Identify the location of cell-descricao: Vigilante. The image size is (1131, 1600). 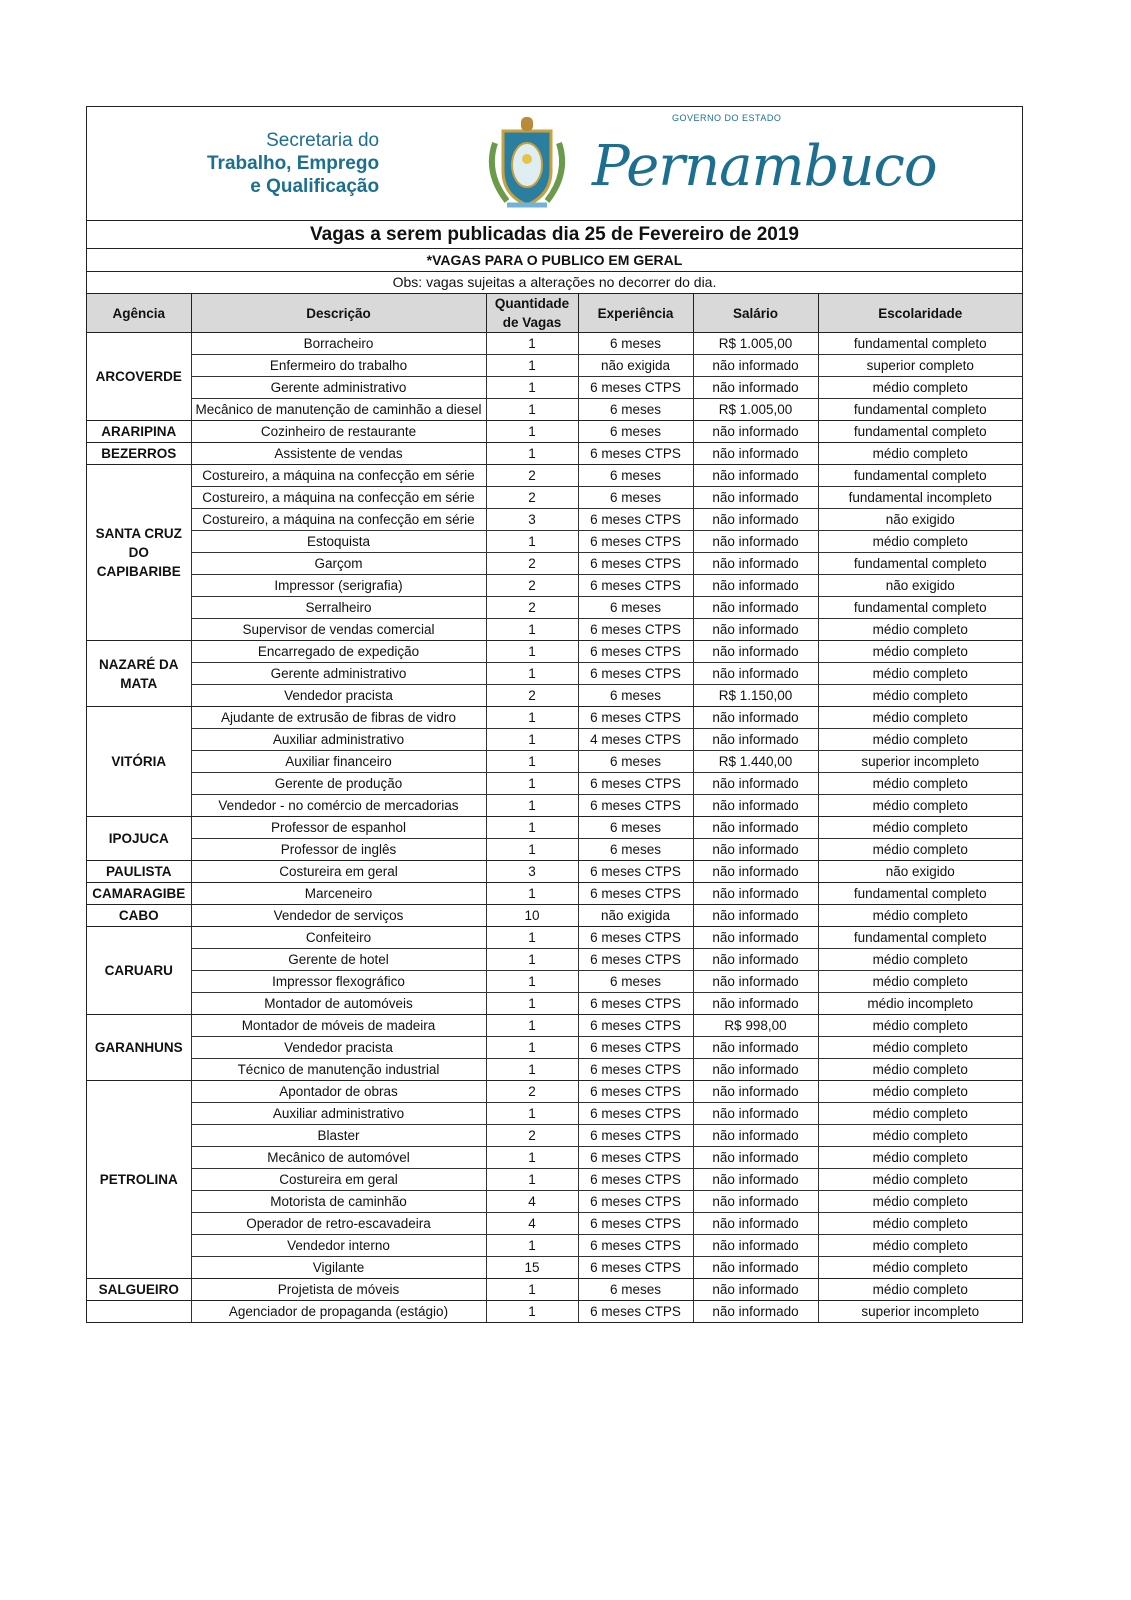
(338, 1267).